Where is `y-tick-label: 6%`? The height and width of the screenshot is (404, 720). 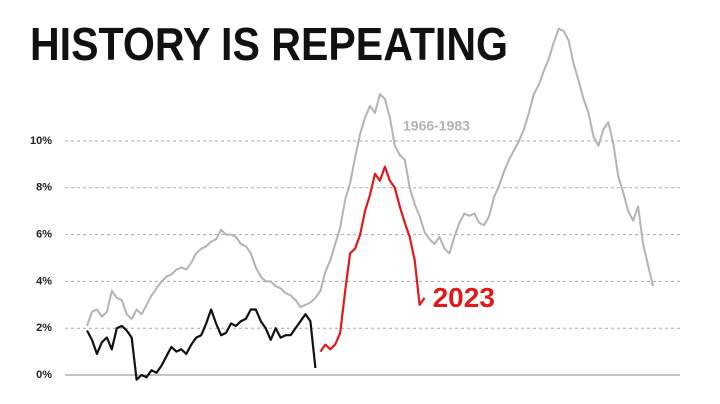
y-tick-label: 6% is located at coordinates (44, 235).